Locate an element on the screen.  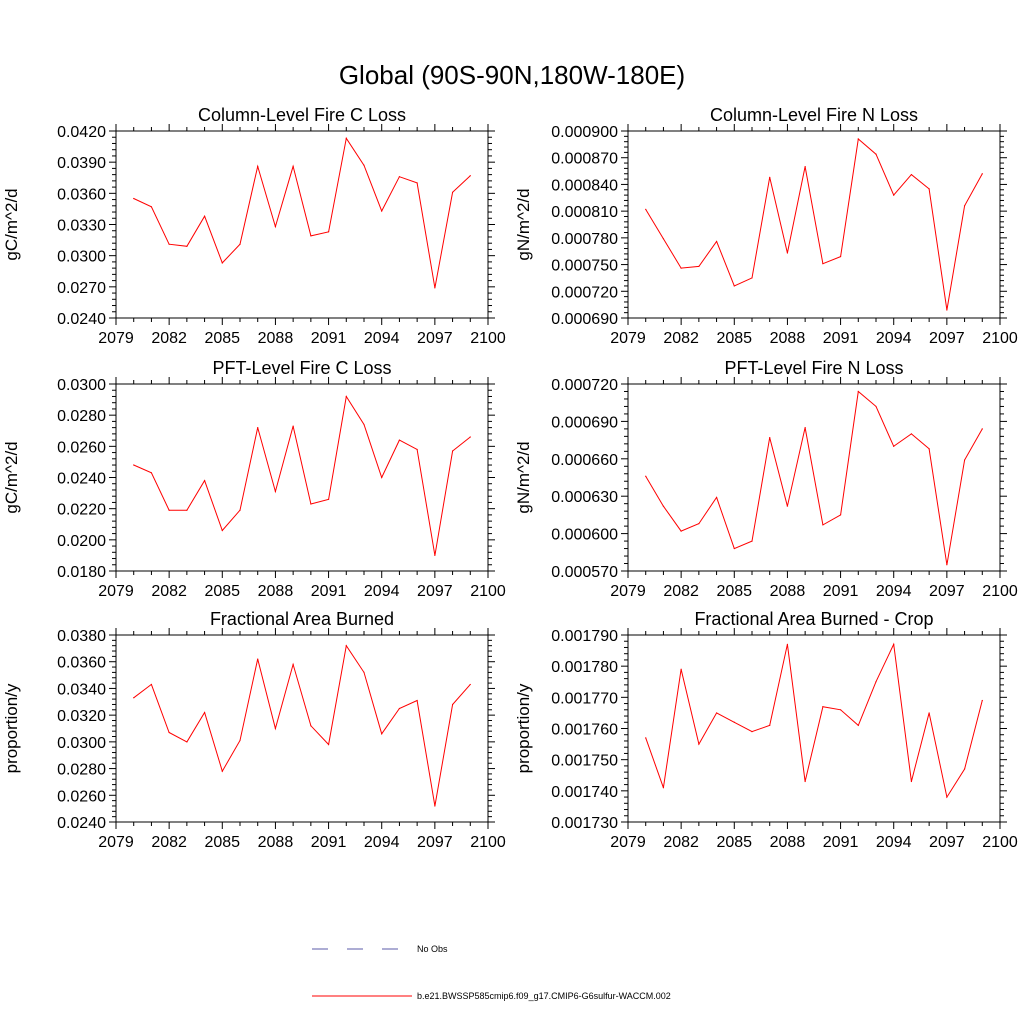
y-axis-label: proportion/y is located at coordinates (11, 728).